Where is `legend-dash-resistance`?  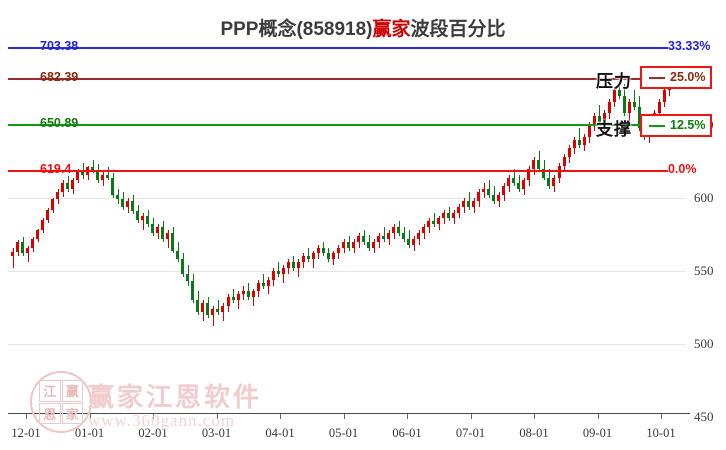 legend-dash-resistance is located at coordinates (657, 78).